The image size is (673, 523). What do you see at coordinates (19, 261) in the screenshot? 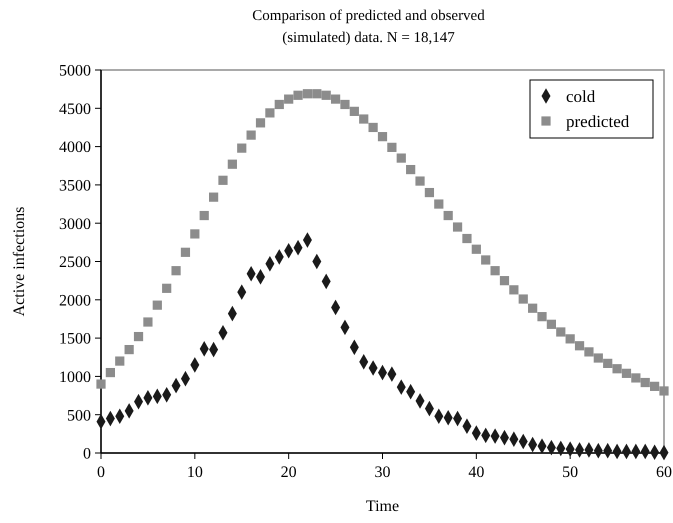
I see `y-axis-title: Active infections` at bounding box center [19, 261].